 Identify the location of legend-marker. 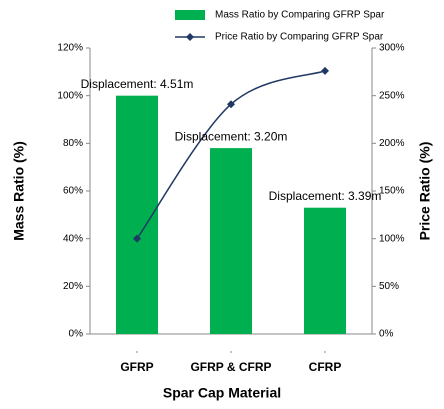
(190, 37).